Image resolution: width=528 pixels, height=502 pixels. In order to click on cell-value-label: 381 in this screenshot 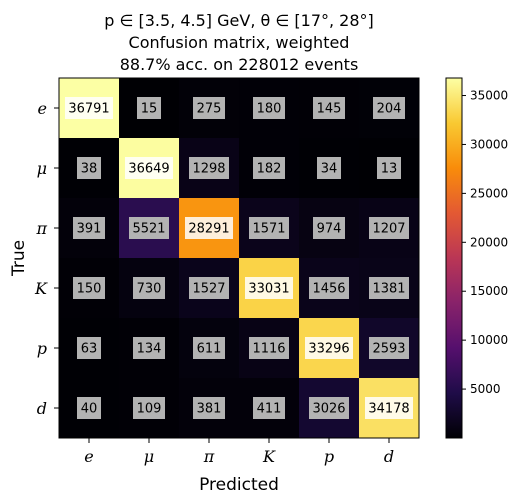, I will do `click(209, 409)`.